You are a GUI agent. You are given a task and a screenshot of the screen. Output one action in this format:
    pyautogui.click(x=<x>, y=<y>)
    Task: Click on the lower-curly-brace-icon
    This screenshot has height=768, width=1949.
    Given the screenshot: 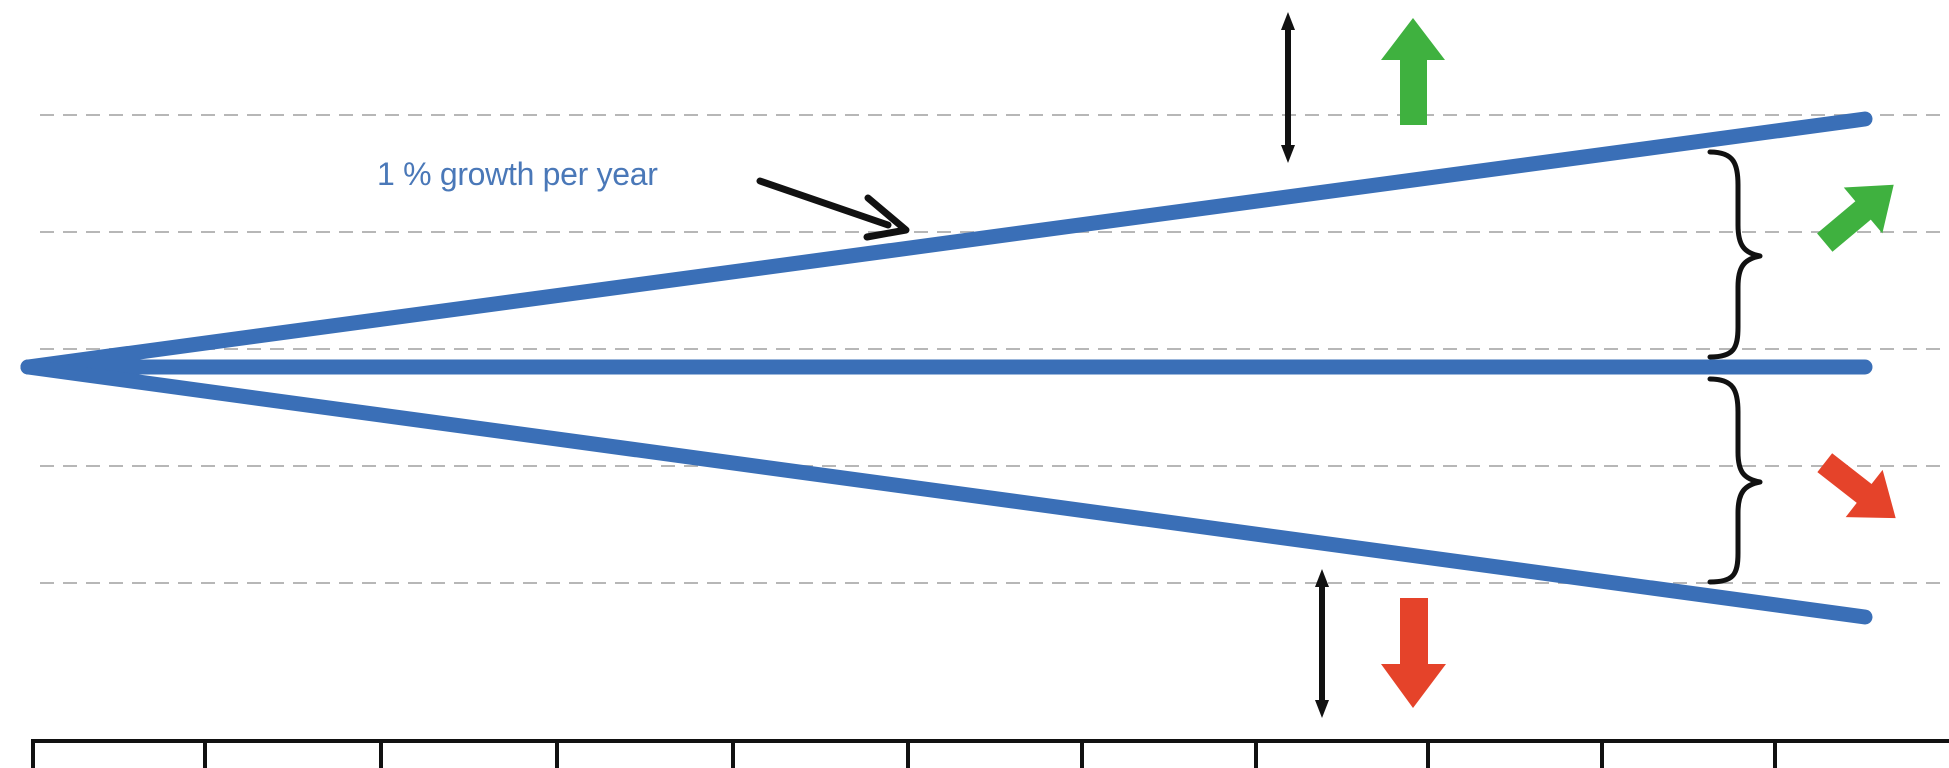 What is the action you would take?
    pyautogui.click(x=1735, y=480)
    